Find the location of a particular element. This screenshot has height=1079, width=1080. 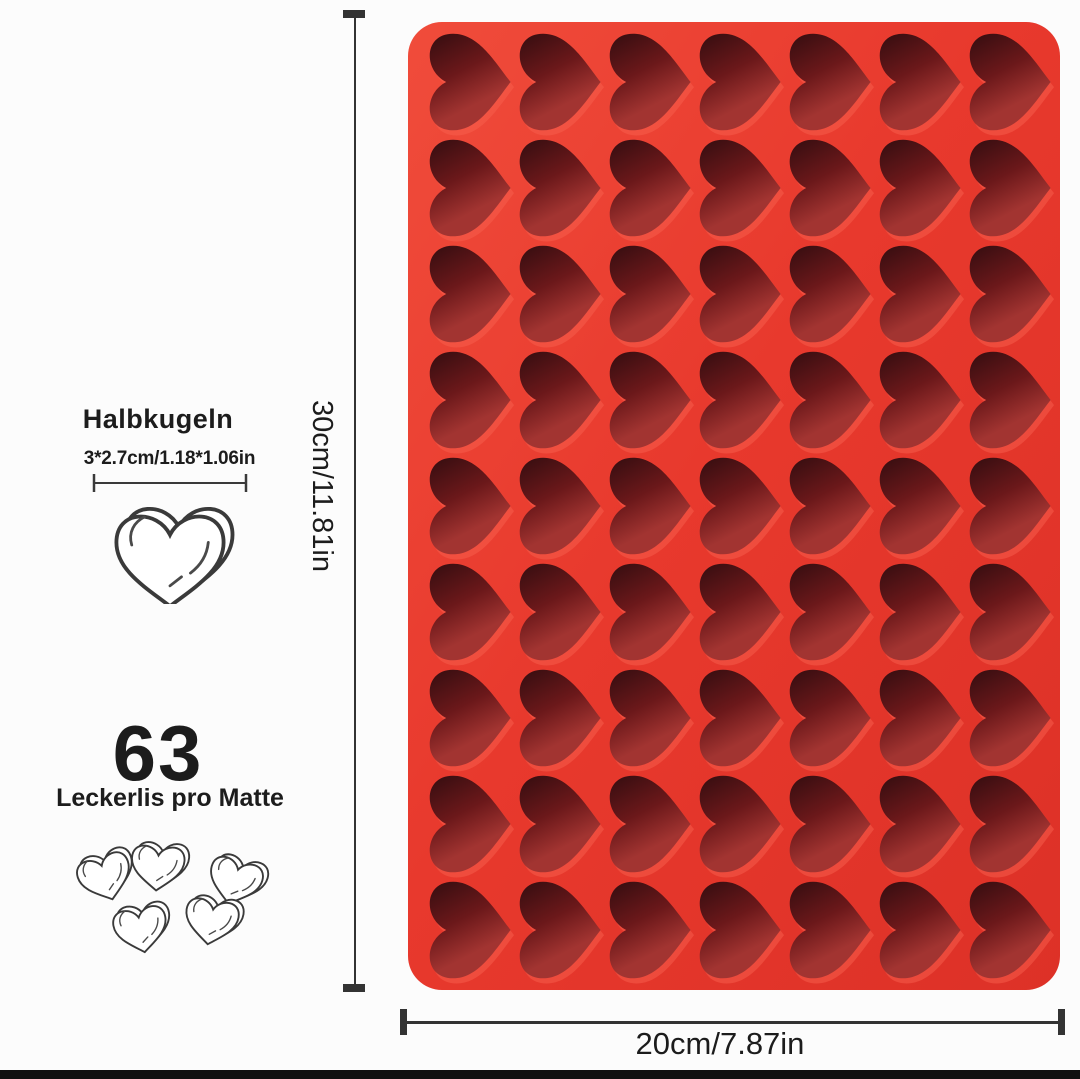

height-dim-label: 30cm/11.81in is located at coordinates (322, 486).